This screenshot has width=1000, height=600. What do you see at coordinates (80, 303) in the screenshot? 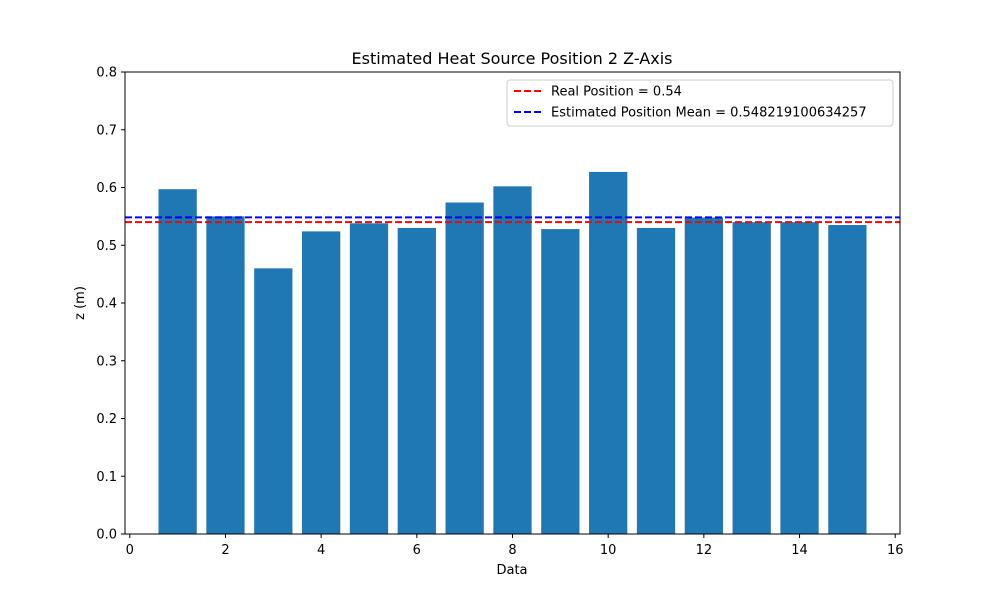
I see `y-axis-label: z (m)` at bounding box center [80, 303].